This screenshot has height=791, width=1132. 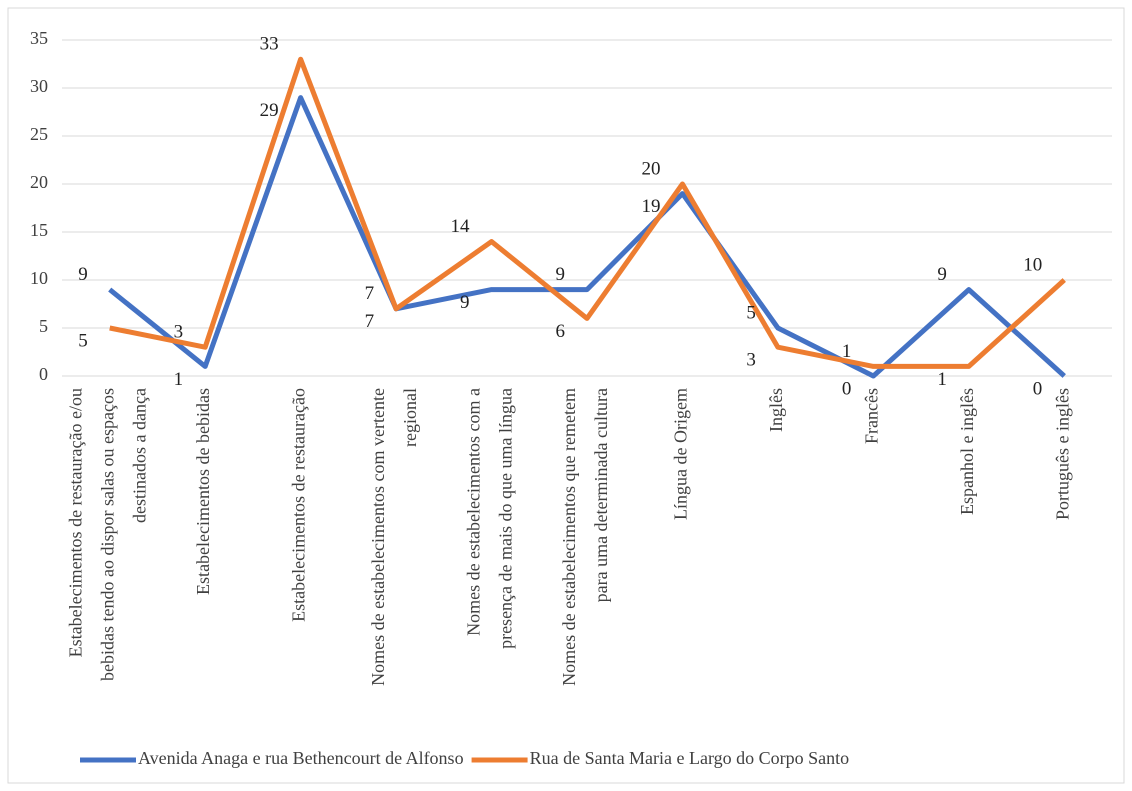 I want to click on y-tick-label: 35, so click(x=39, y=38).